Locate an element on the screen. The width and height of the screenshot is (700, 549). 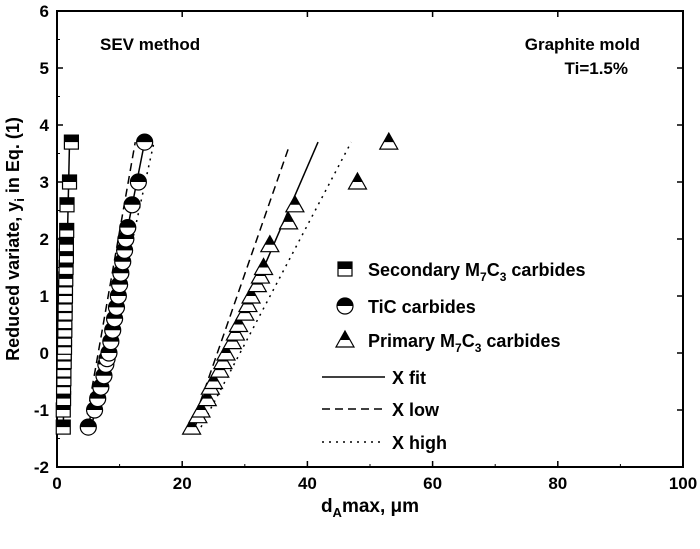
y-tick-label: 5 is located at coordinates (44, 68).